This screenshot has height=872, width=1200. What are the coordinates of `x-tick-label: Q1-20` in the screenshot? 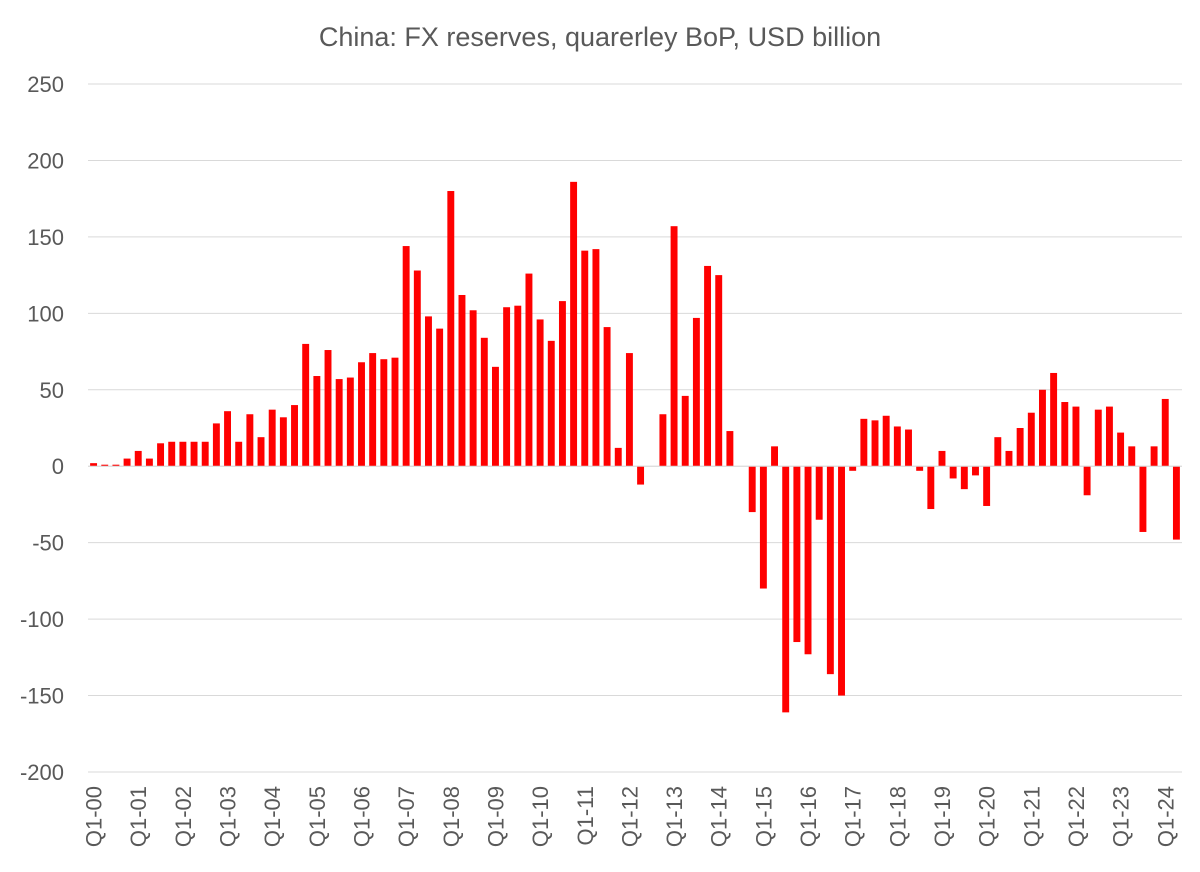 It's located at (987, 816).